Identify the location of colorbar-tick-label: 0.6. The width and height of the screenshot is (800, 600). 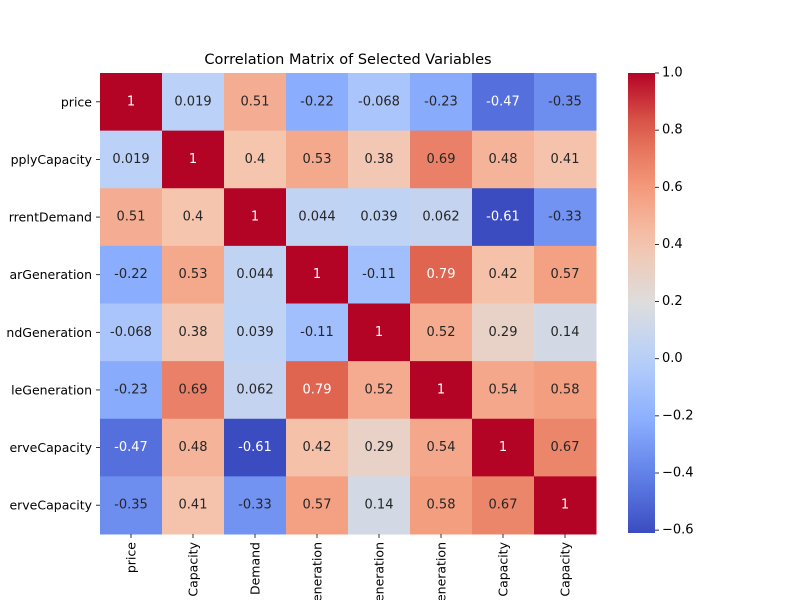
(672, 187).